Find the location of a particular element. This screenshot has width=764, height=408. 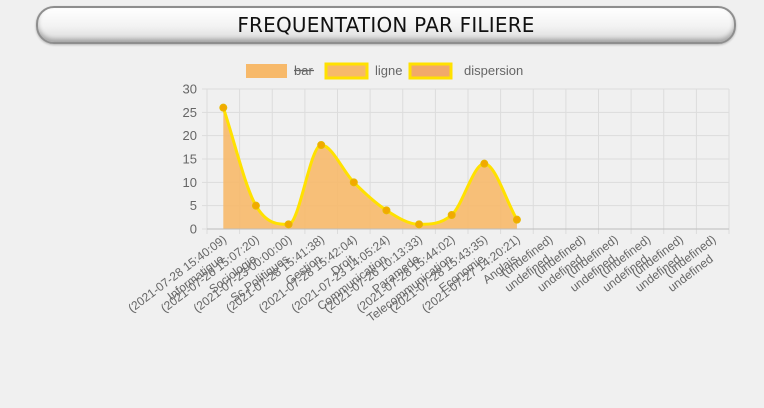

y-tick-label: 15 is located at coordinates (190, 159).